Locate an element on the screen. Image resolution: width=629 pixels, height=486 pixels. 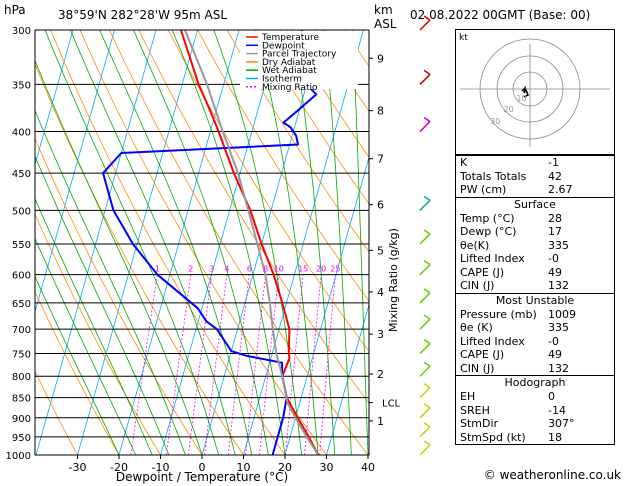
surface-value: 49 is located at coordinates (555, 272).